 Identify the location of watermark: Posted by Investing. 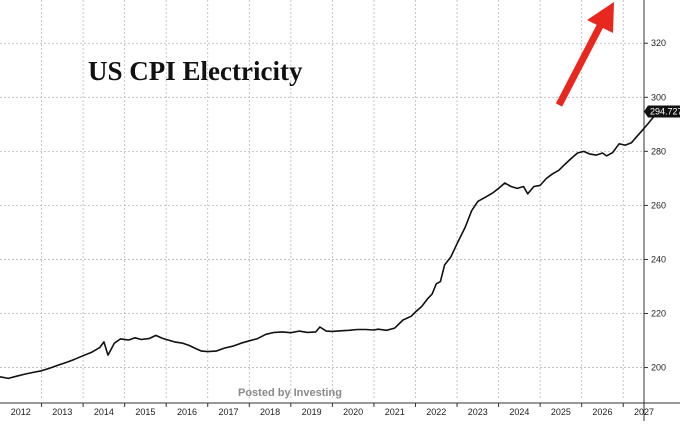
(290, 393).